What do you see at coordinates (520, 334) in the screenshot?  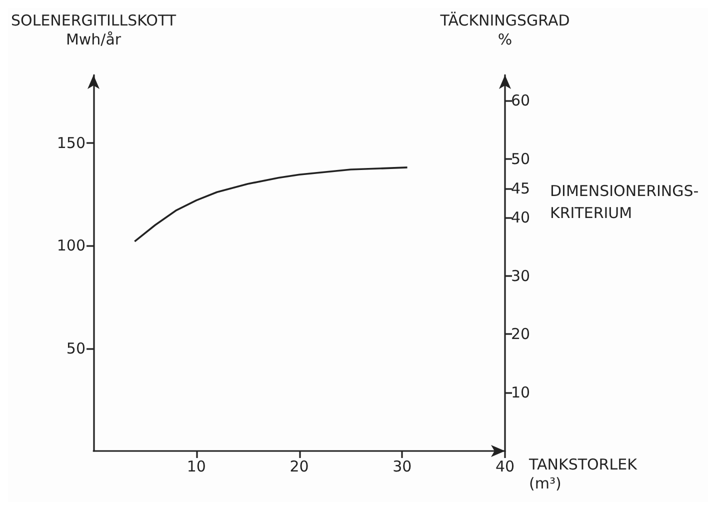 I see `y2-tick-label: 20` at bounding box center [520, 334].